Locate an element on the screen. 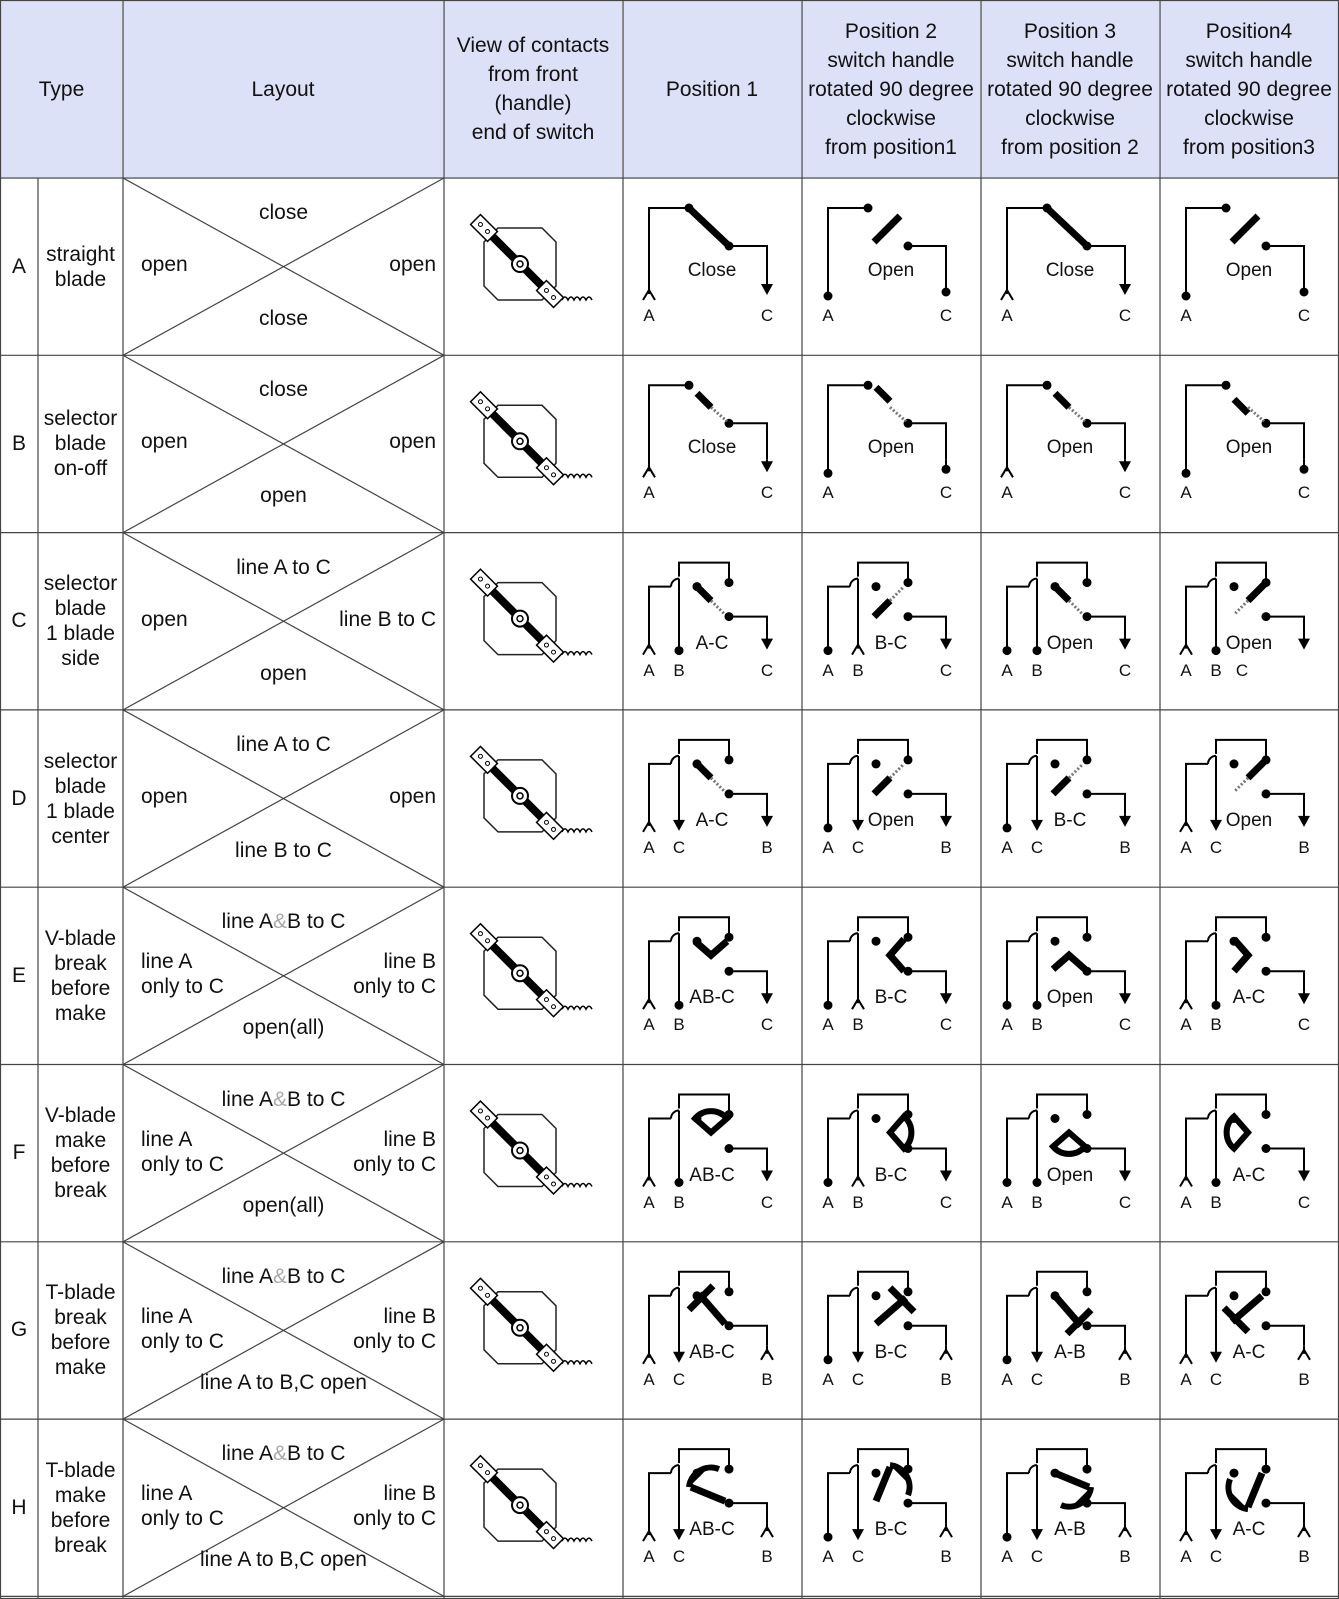 The height and width of the screenshot is (1599, 1339). type-name: V-blade make before break is located at coordinates (80, 1153).